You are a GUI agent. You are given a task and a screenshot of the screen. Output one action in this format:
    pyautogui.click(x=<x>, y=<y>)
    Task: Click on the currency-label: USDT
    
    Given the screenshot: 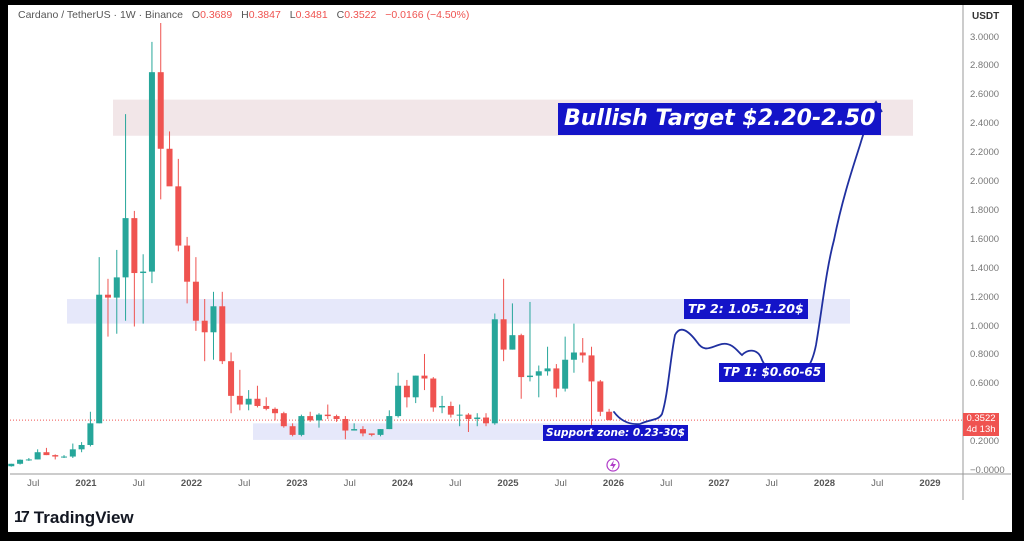 What is the action you would take?
    pyautogui.click(x=986, y=16)
    